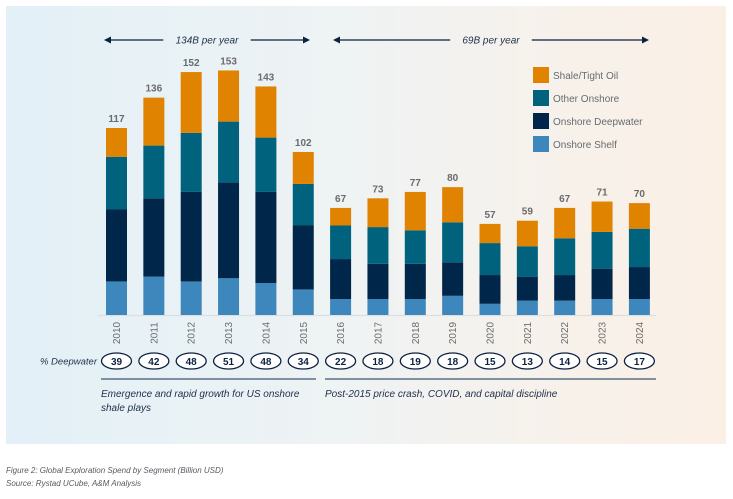  I want to click on bar-segment-onshore-shelf-2013, so click(229, 296).